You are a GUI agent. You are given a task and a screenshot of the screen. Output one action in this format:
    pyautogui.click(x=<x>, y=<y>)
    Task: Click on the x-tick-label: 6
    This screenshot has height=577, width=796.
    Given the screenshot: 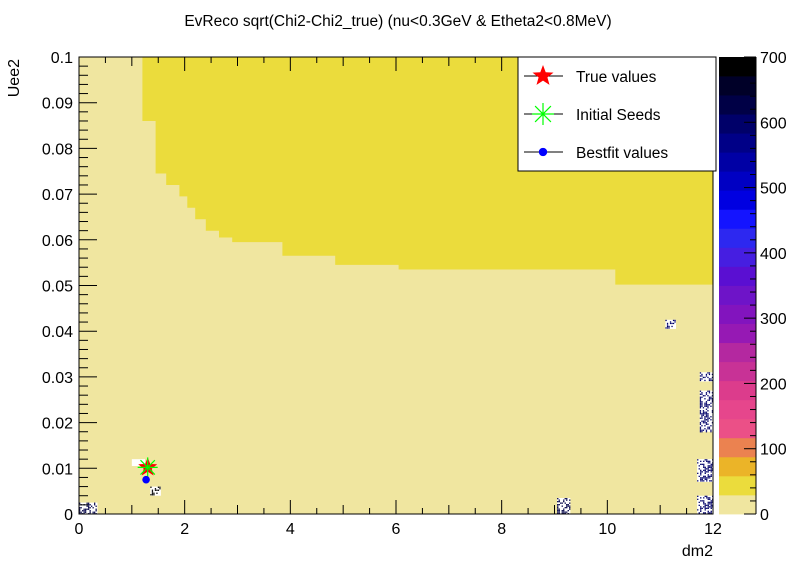 What is the action you would take?
    pyautogui.click(x=396, y=529)
    